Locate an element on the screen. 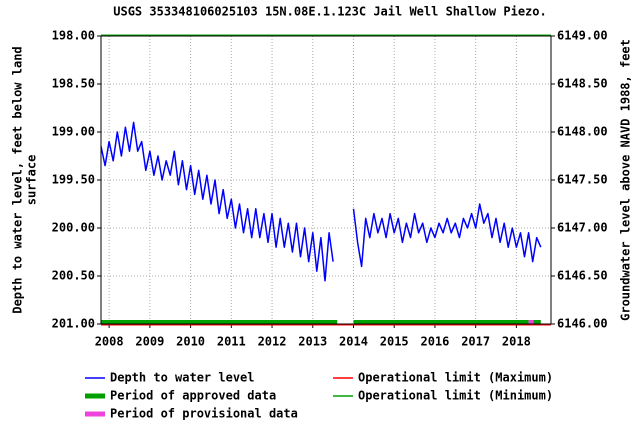  y-tick-label: 199.00 is located at coordinates (73, 132).